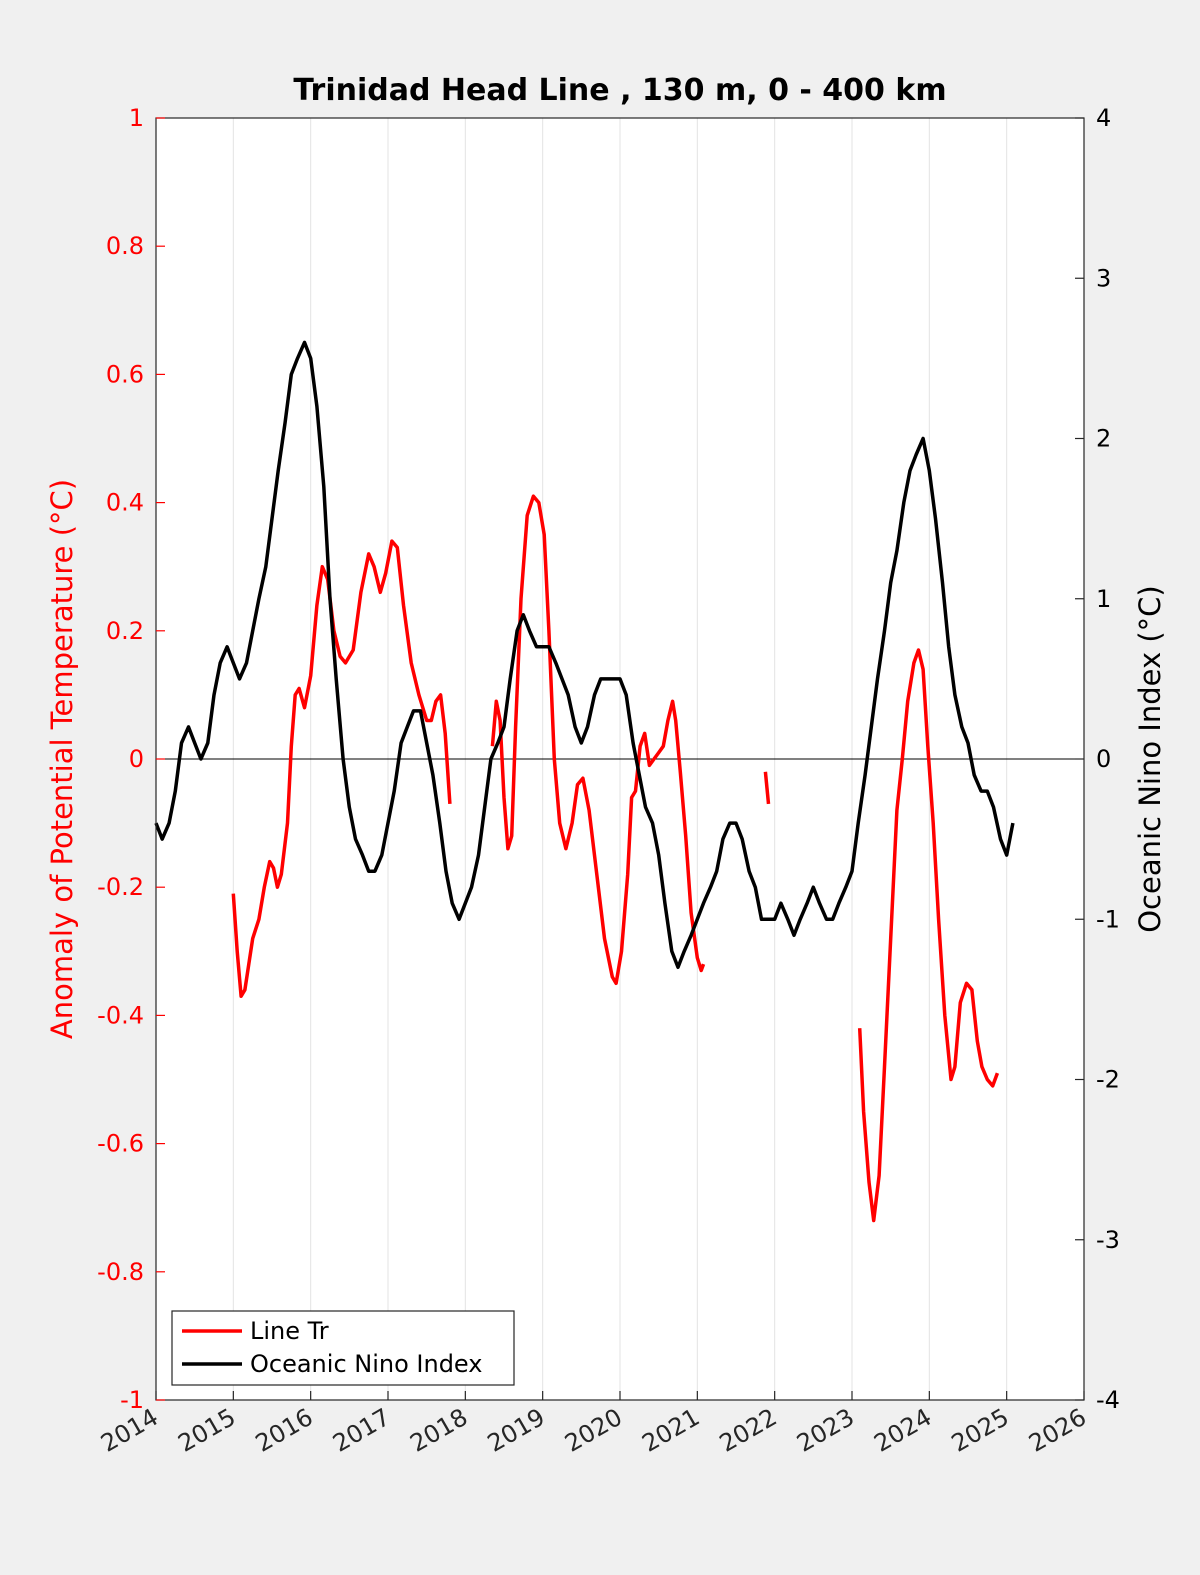 Image resolution: width=1200 pixels, height=1575 pixels. Describe the element at coordinates (1108, 1080) in the screenshot. I see `y-right-tick-label: -2` at that location.